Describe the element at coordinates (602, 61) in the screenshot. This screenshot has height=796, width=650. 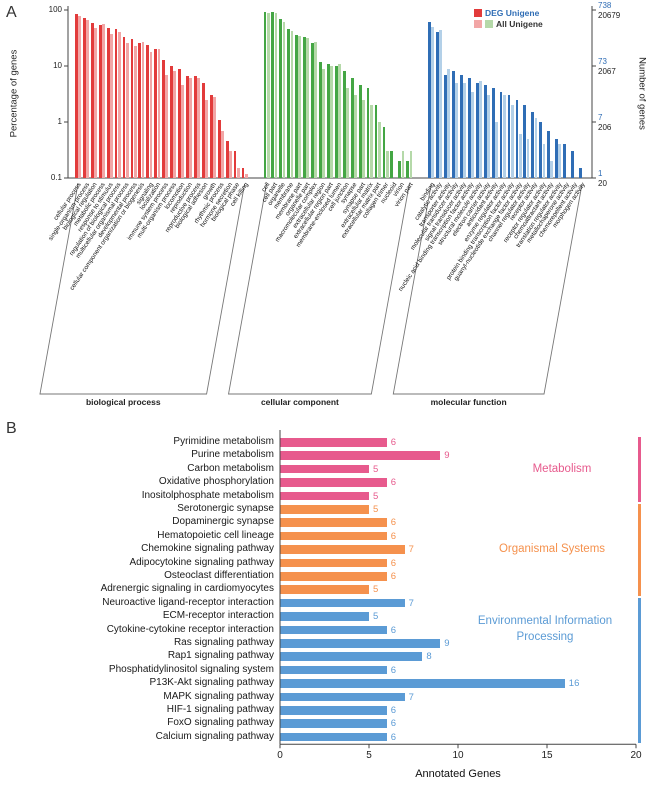
I see `right-tick-deg-count: 73` at that location.